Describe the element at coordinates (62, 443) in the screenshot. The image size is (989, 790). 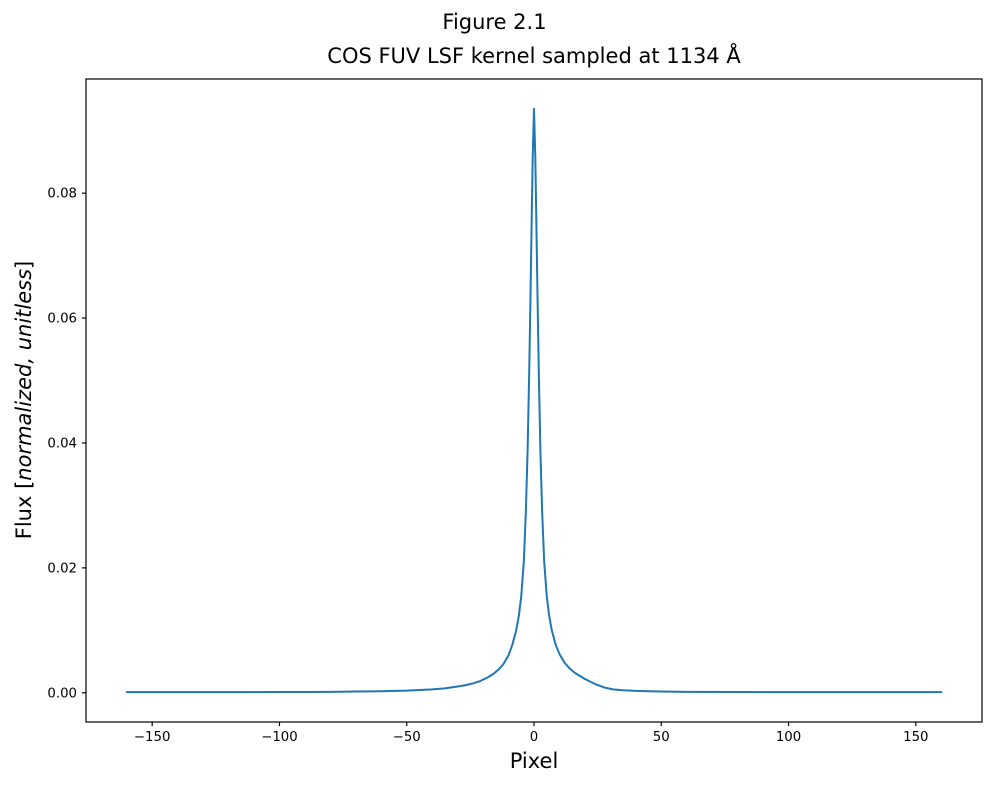
I see `y-tick-label: 0.04` at that location.